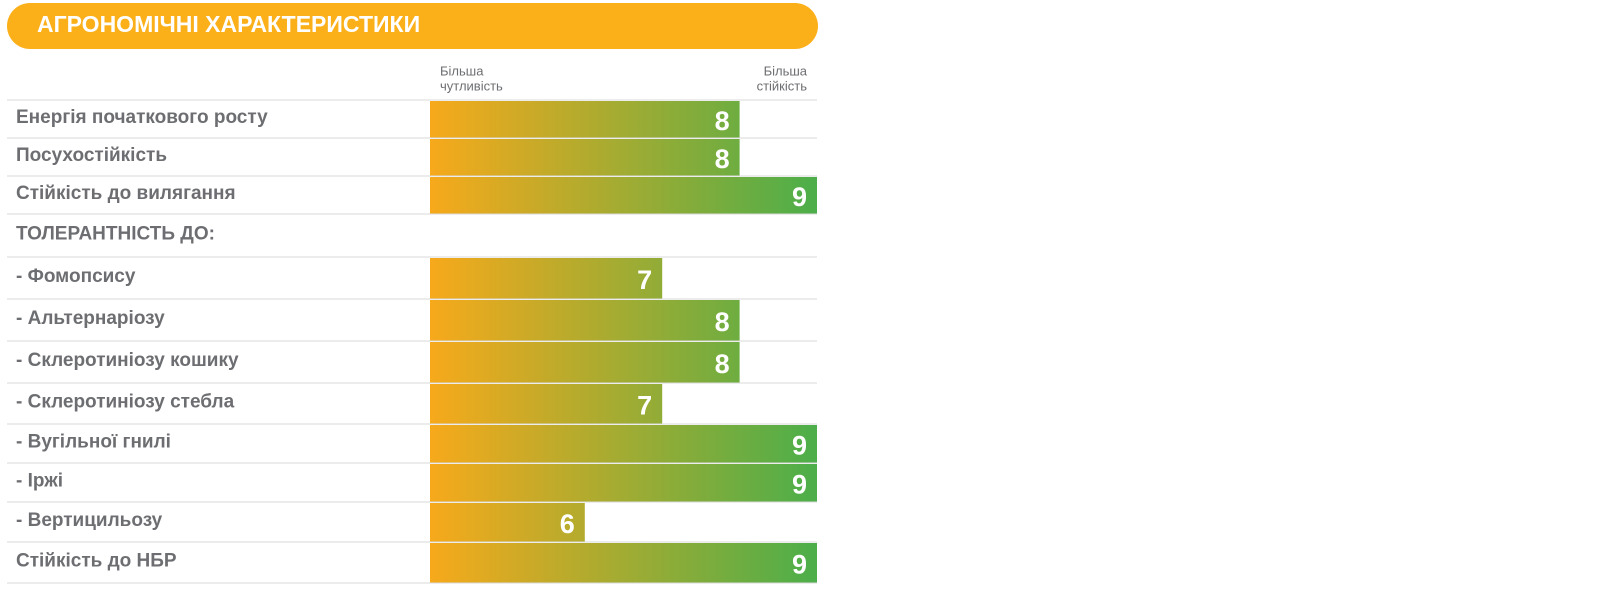 Image resolution: width=1600 pixels, height=605 pixels. Describe the element at coordinates (39, 481) in the screenshot. I see `row-label: - Іржі` at that location.